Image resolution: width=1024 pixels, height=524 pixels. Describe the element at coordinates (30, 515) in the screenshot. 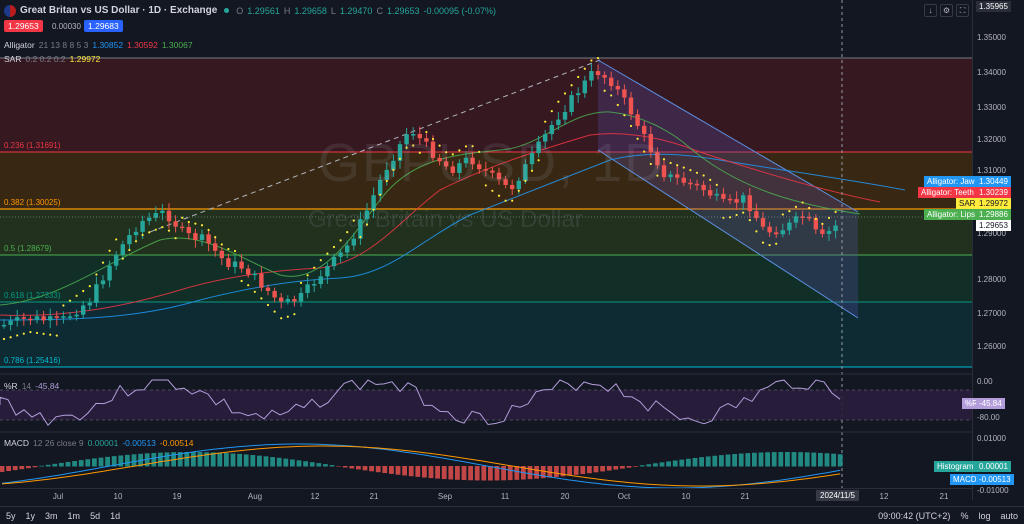

I see `range-1y: 1y` at that location.